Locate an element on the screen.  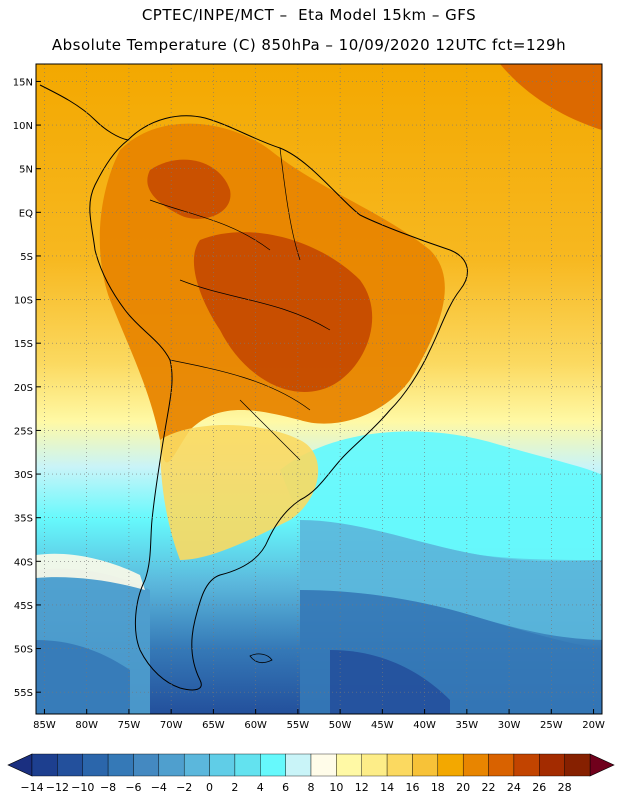
lon-label: 50W is located at coordinates (340, 725).